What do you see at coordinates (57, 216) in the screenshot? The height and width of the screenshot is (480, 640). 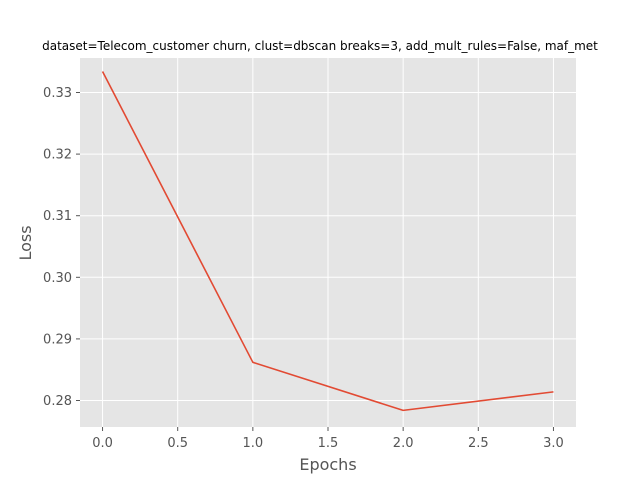 I see `y-tick-label: 0.31` at bounding box center [57, 216].